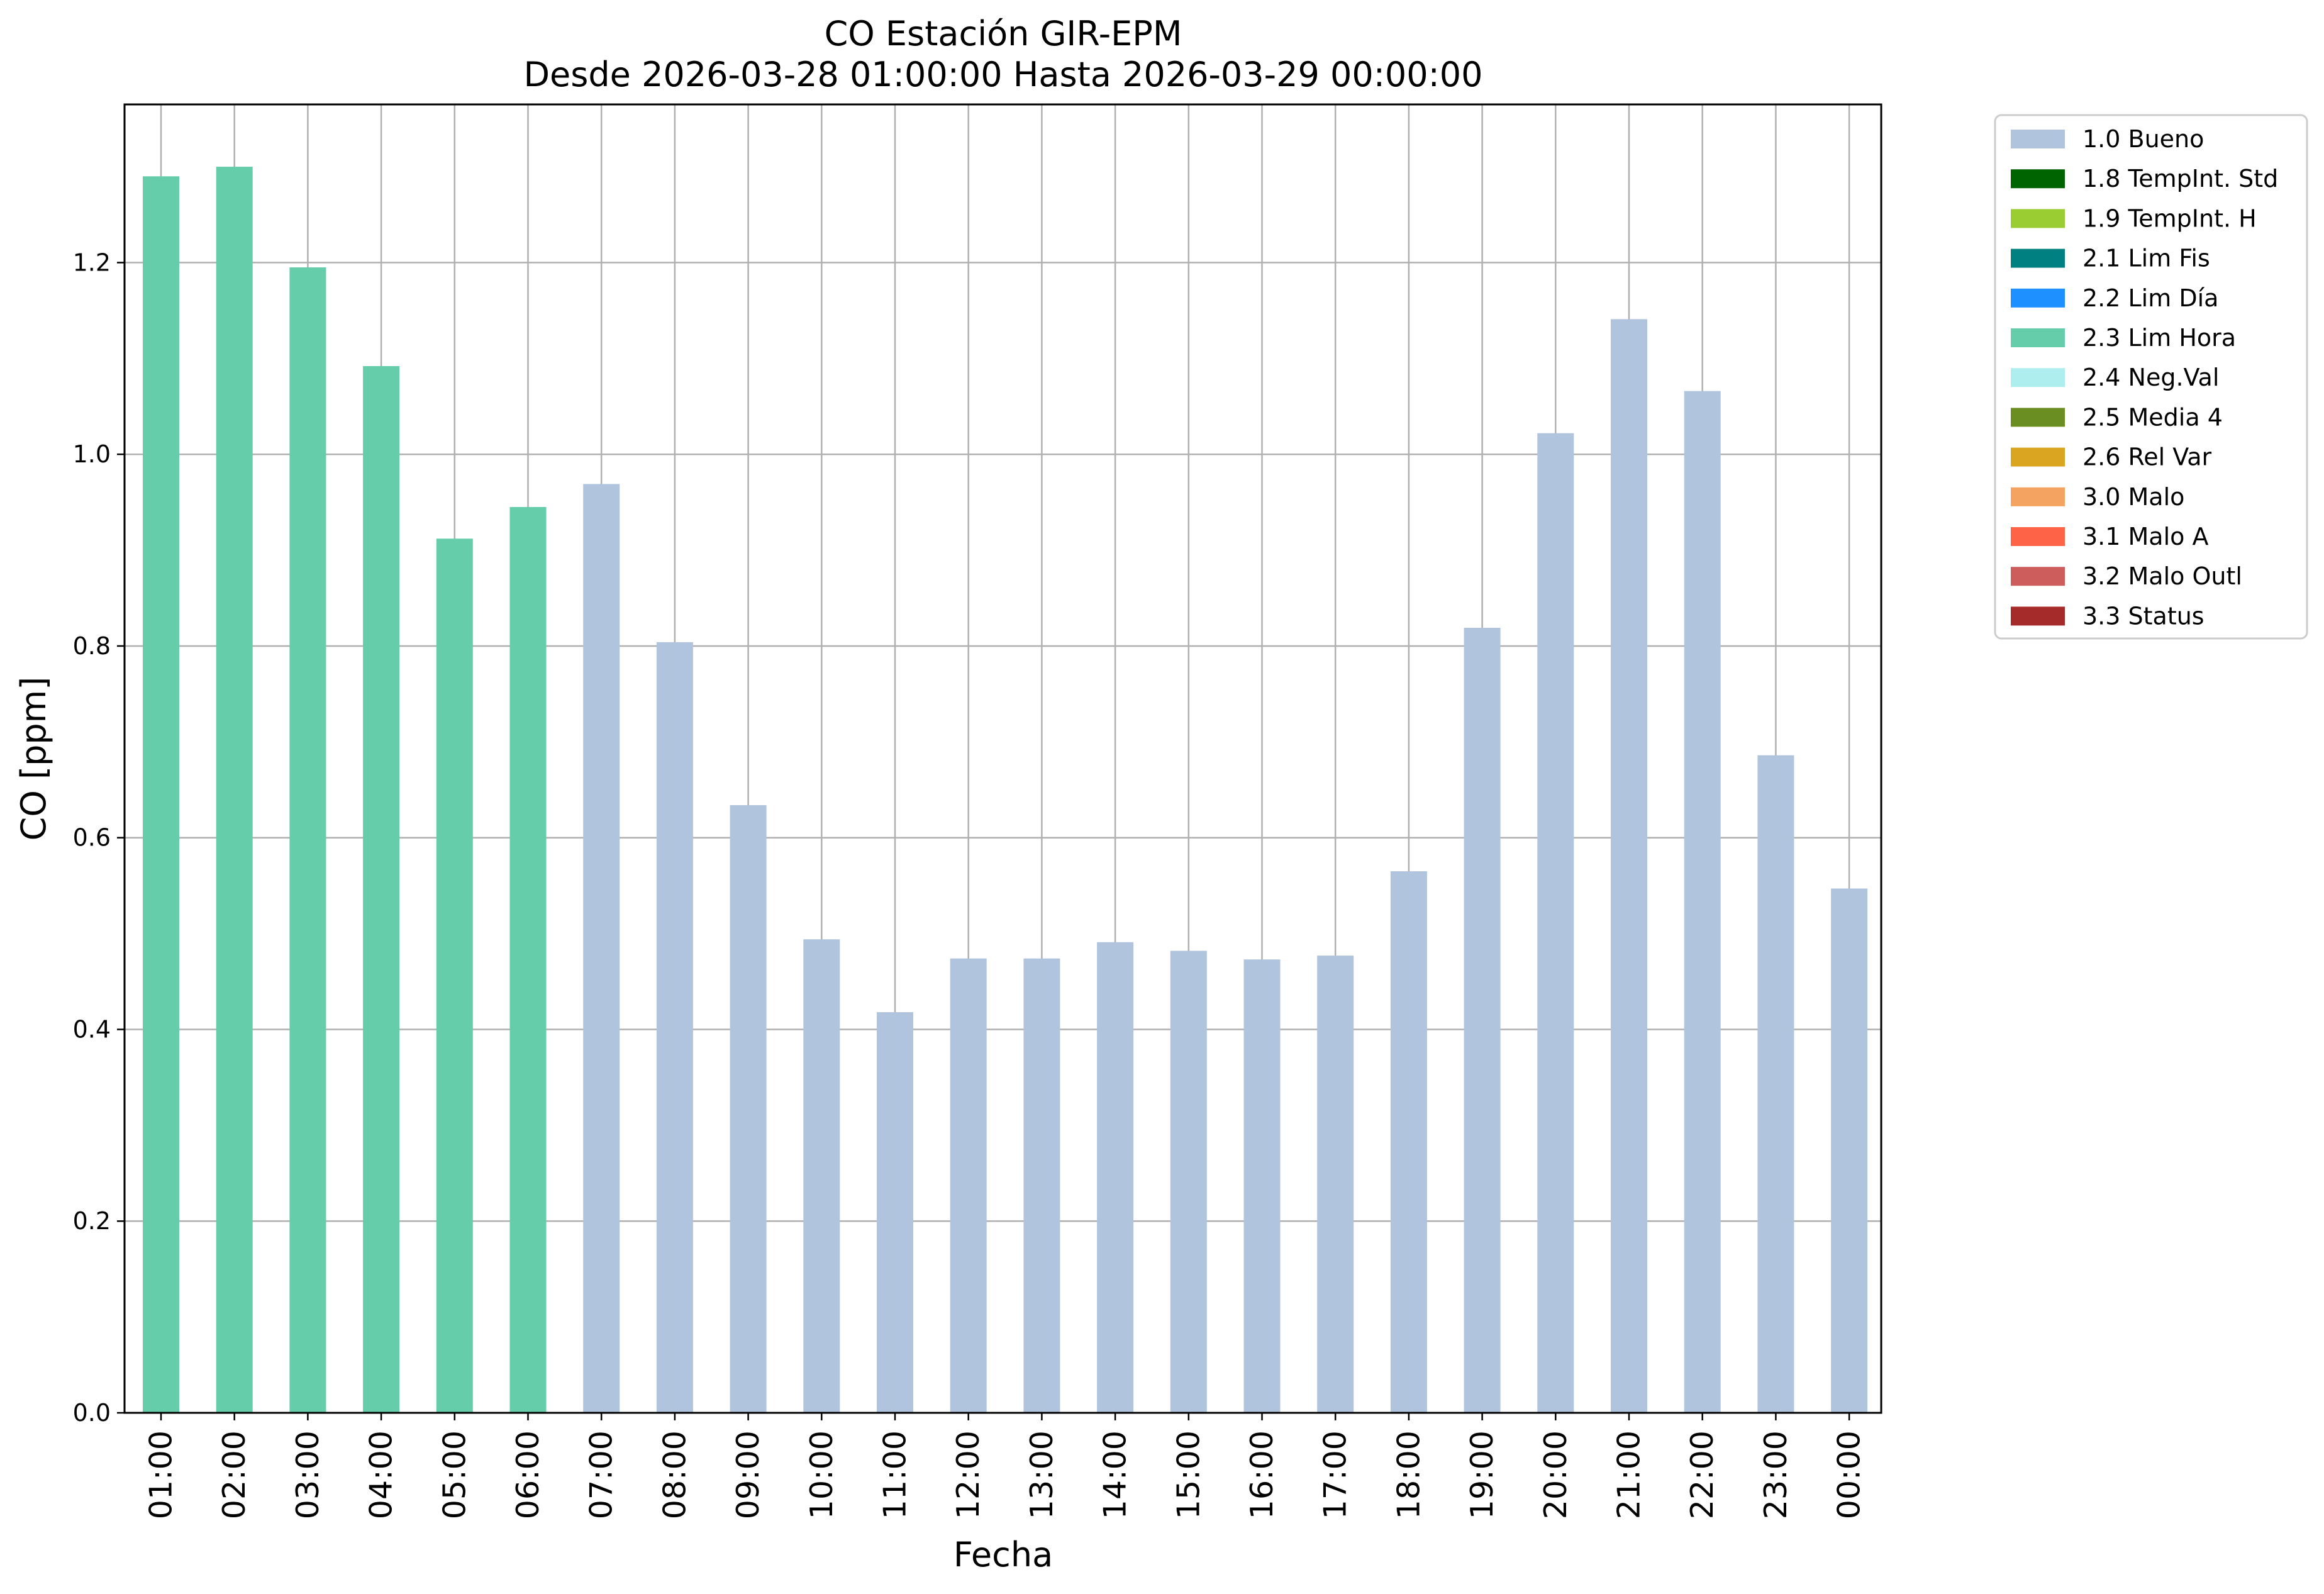 The image size is (2324, 1594). What do you see at coordinates (1003, 33) in the screenshot?
I see `chart-title: CO Estación GIR-EPM` at bounding box center [1003, 33].